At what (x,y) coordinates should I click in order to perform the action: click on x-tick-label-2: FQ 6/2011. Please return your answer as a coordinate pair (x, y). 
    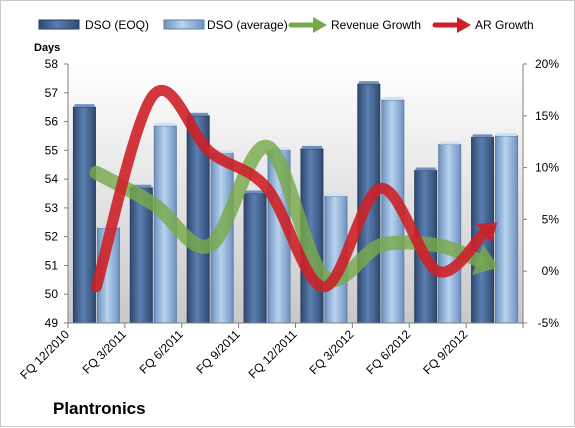
    Looking at the image, I should click on (162, 352).